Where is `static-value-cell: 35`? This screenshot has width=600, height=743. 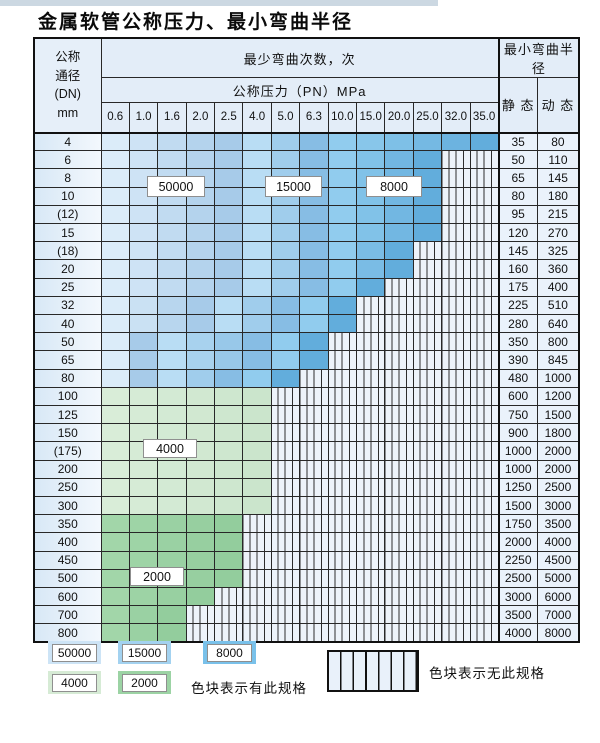
static-value-cell: 35 is located at coordinates (517, 141).